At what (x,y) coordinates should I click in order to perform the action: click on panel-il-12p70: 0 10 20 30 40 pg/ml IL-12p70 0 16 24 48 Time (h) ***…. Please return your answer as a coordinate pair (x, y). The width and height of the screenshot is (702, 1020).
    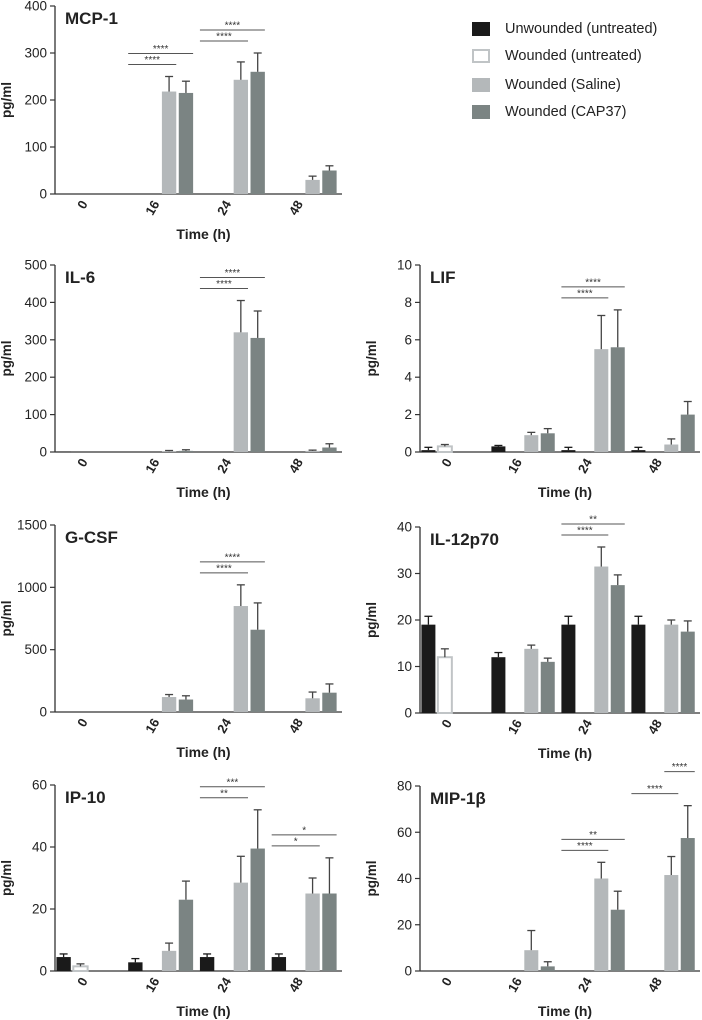
    Looking at the image, I should click on (532, 637).